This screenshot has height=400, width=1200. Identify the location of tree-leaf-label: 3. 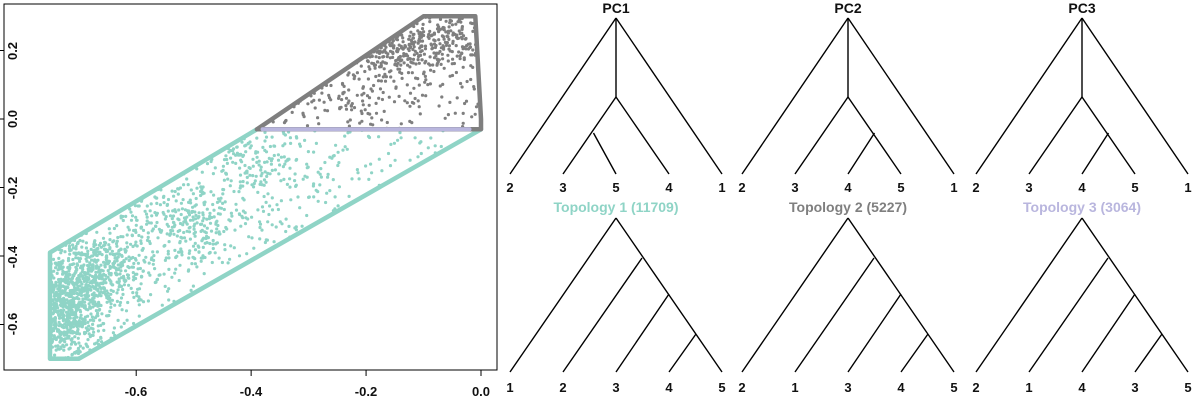
(847, 387).